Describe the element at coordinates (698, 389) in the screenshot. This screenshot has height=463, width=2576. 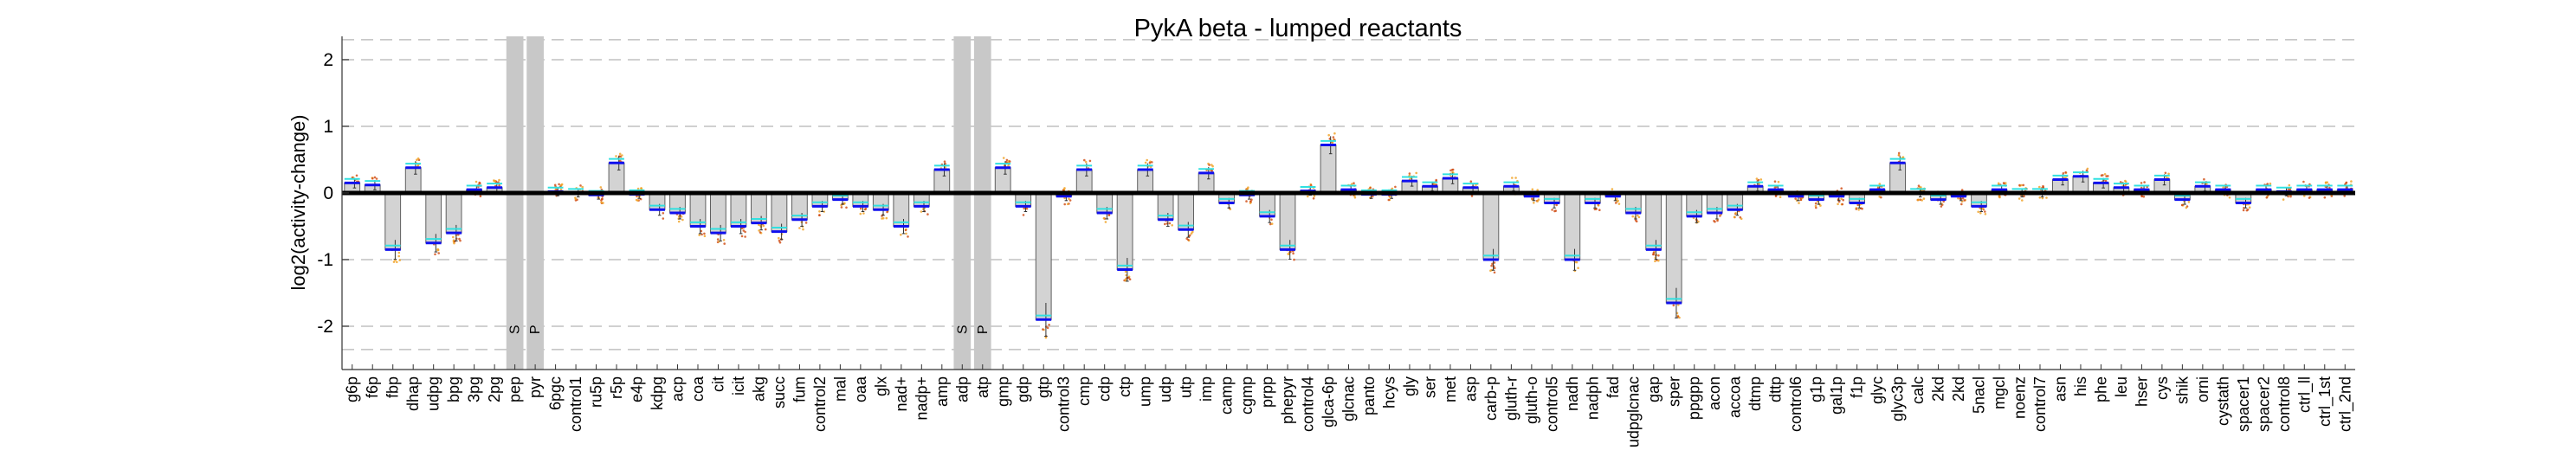
I see `x-tick-label: coa` at that location.